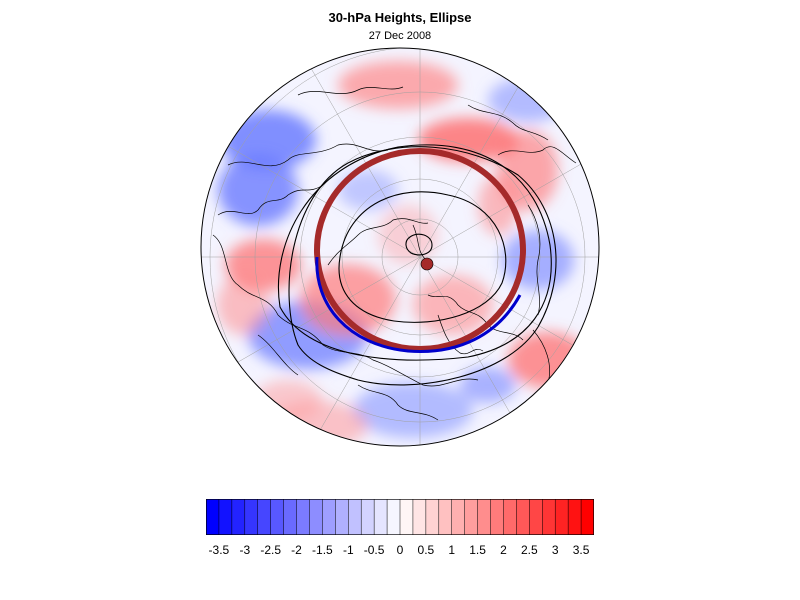 The height and width of the screenshot is (600, 800). I want to click on plot-title: 30-hPa Heights, Ellipse, so click(400, 17).